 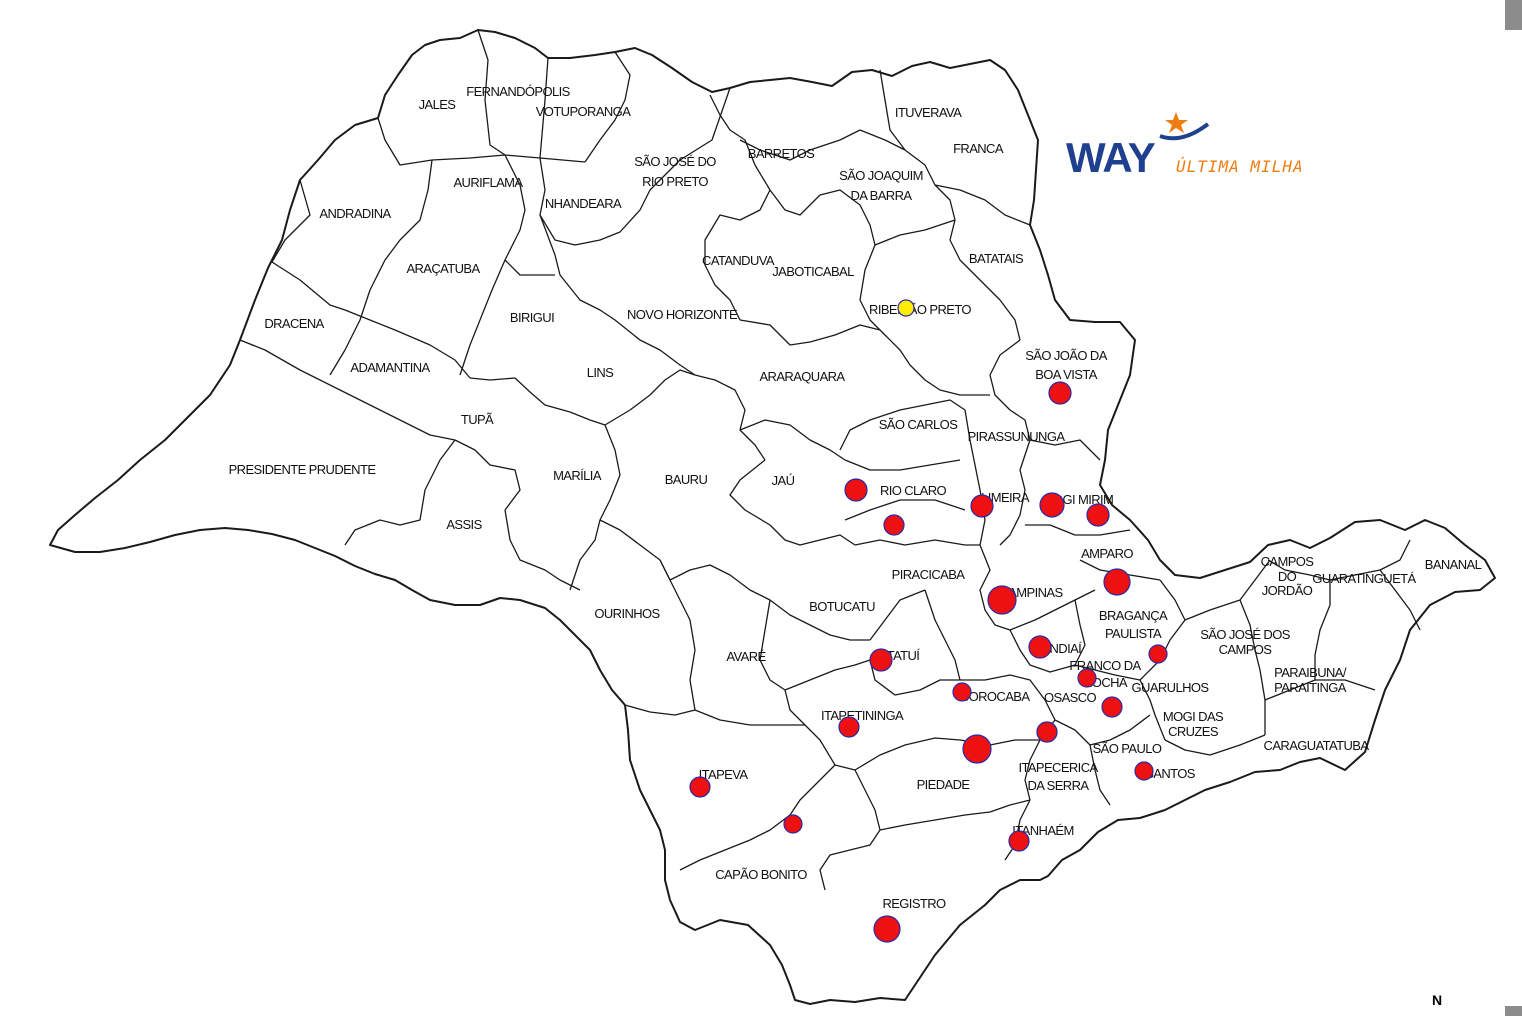 What do you see at coordinates (1133, 633) in the screenshot?
I see `region-label: PAULISTA` at bounding box center [1133, 633].